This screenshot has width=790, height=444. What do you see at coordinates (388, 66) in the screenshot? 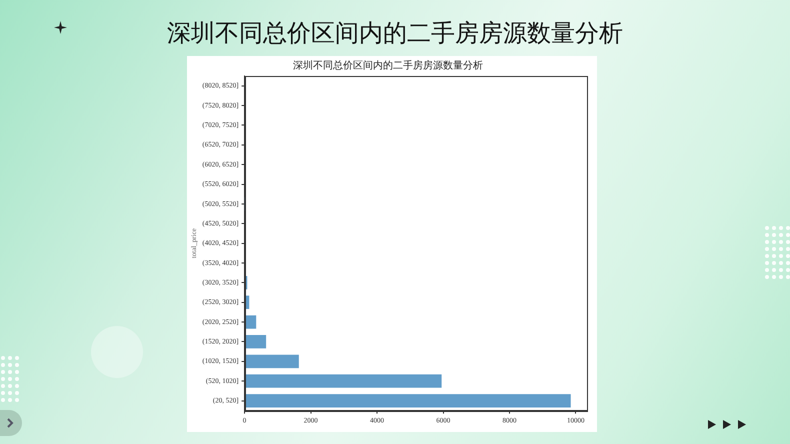
I see `chart-subtitle: 深圳不同总价区间内的二手房房源数量分析` at bounding box center [388, 66].